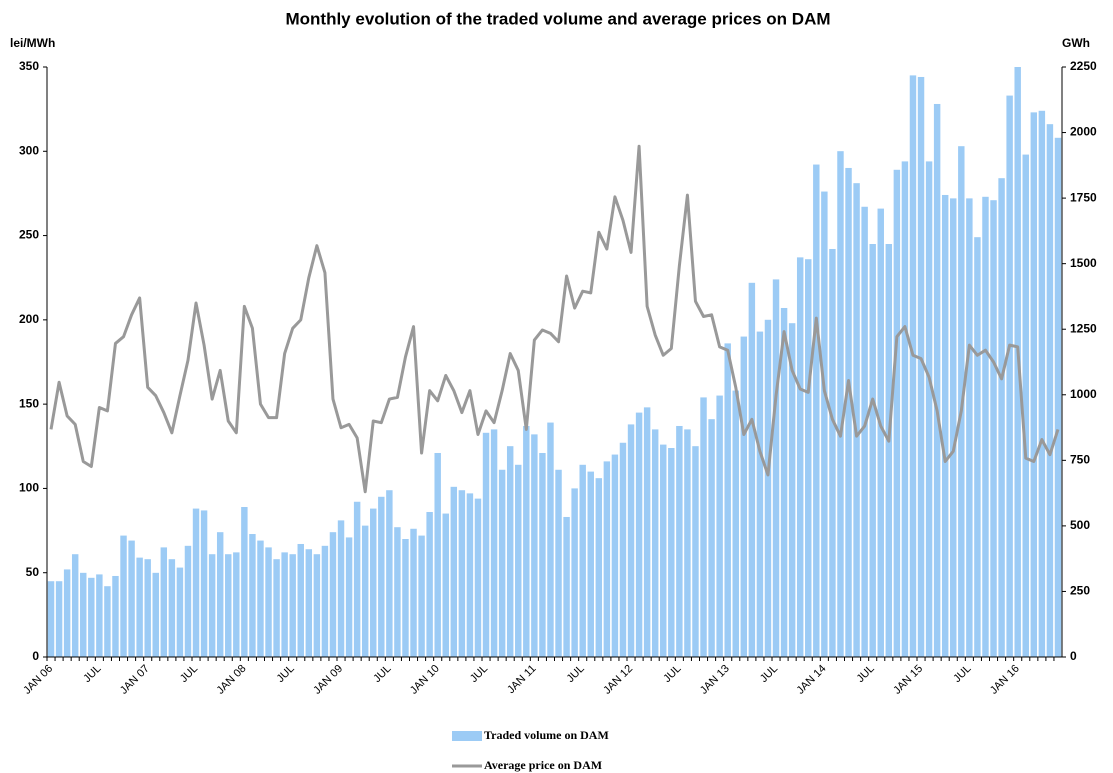 The width and height of the screenshot is (1113, 773). What do you see at coordinates (32, 43) in the screenshot?
I see `y-axis-label: lei/MWh` at bounding box center [32, 43].